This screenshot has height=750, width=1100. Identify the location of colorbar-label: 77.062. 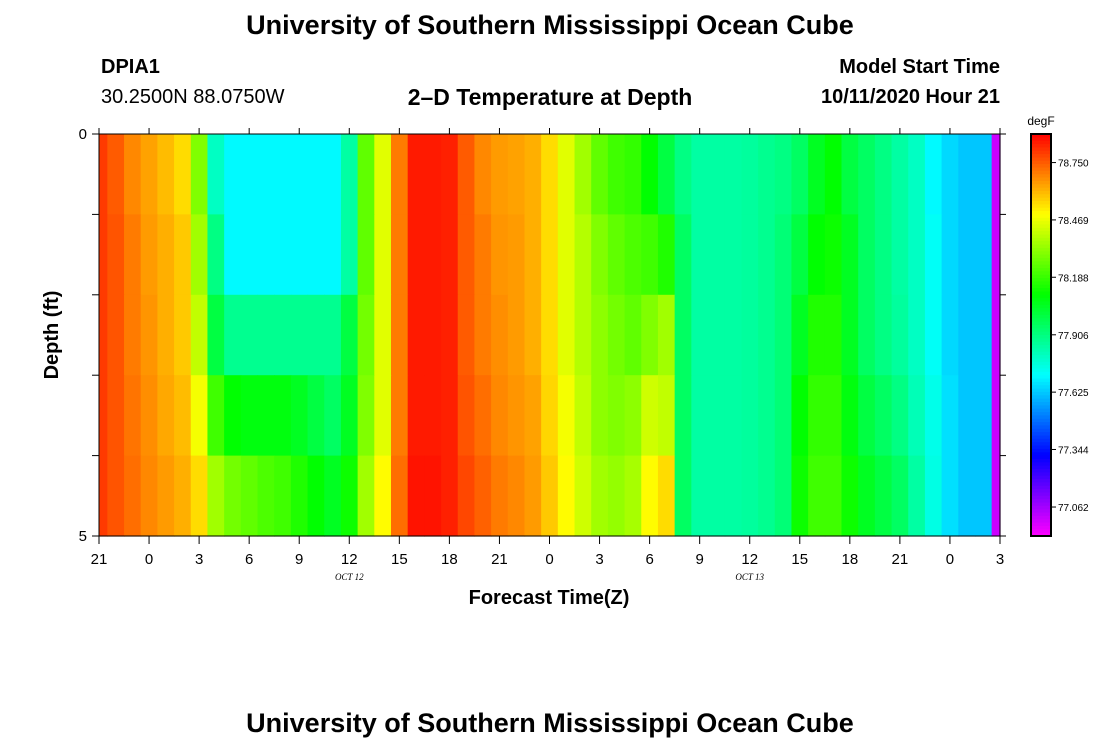
(1073, 508).